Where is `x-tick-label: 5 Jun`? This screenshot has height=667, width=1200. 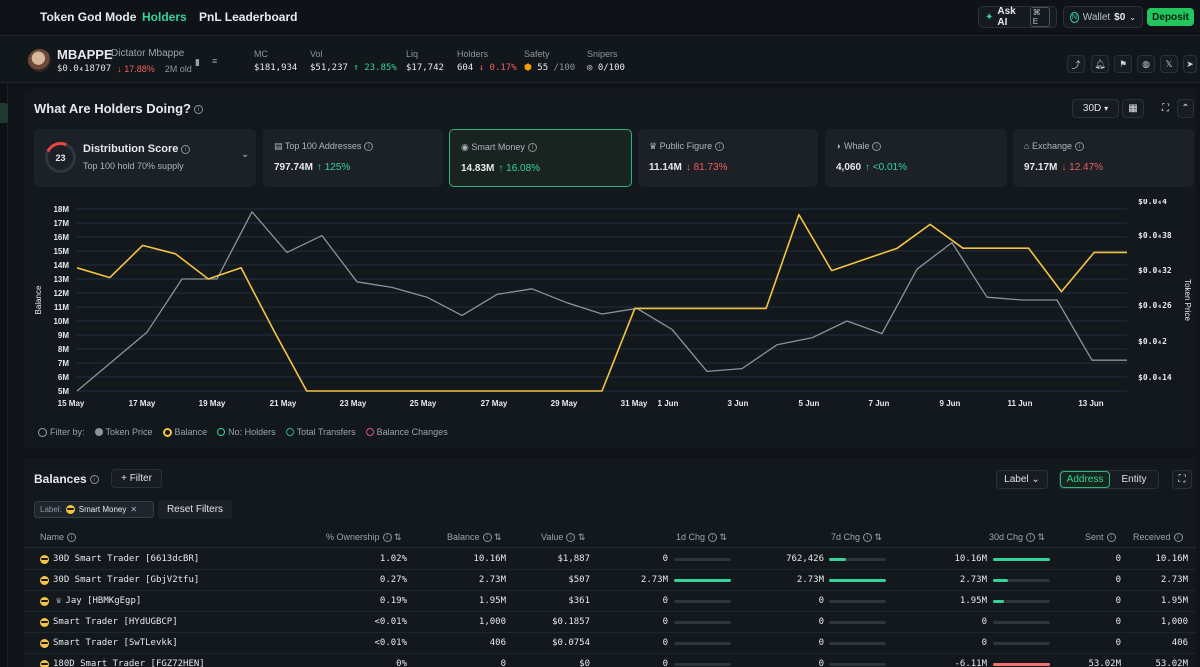 x-tick-label: 5 Jun is located at coordinates (809, 403).